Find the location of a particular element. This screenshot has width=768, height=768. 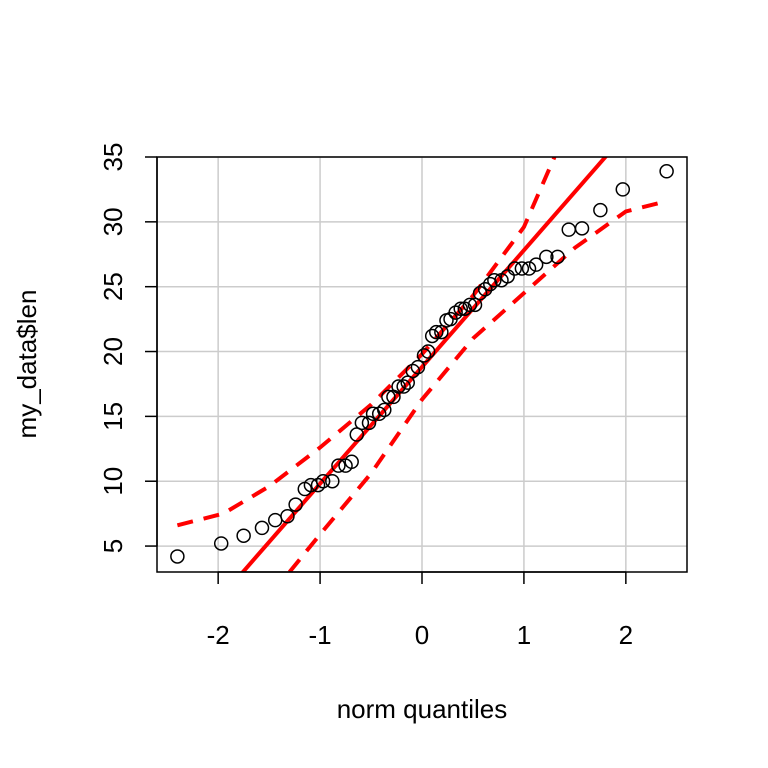

y-axis: 5 10 15 20 25 30 35 is located at coordinates (128, 348).